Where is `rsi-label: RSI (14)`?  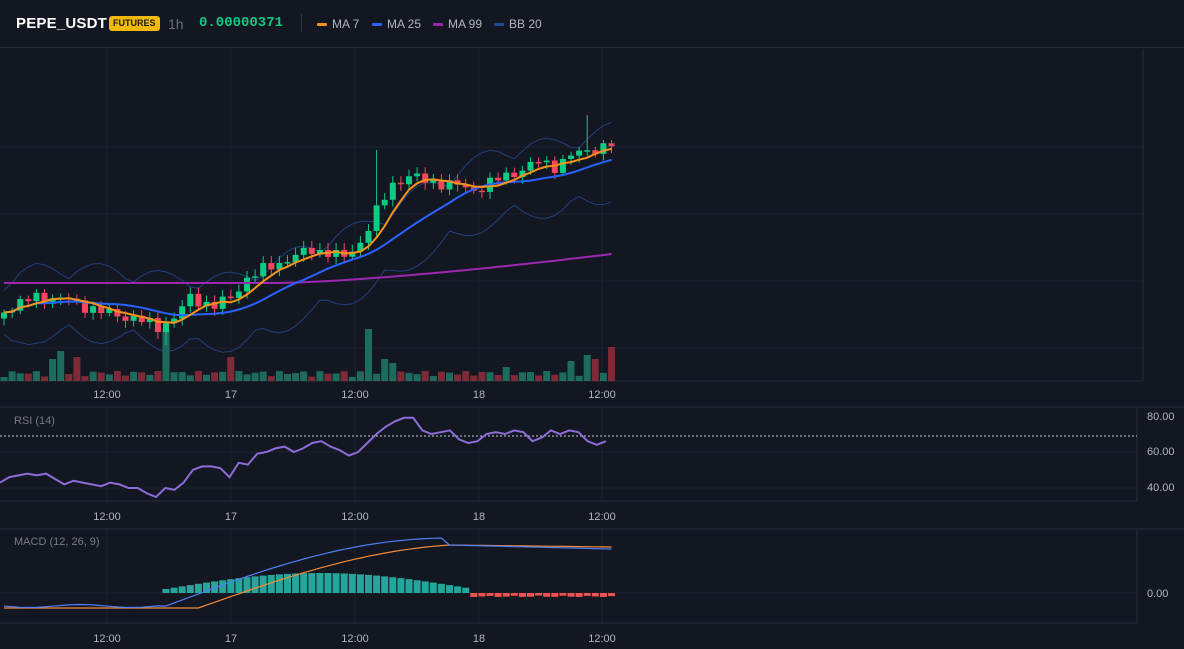 rsi-label: RSI (14) is located at coordinates (34, 421).